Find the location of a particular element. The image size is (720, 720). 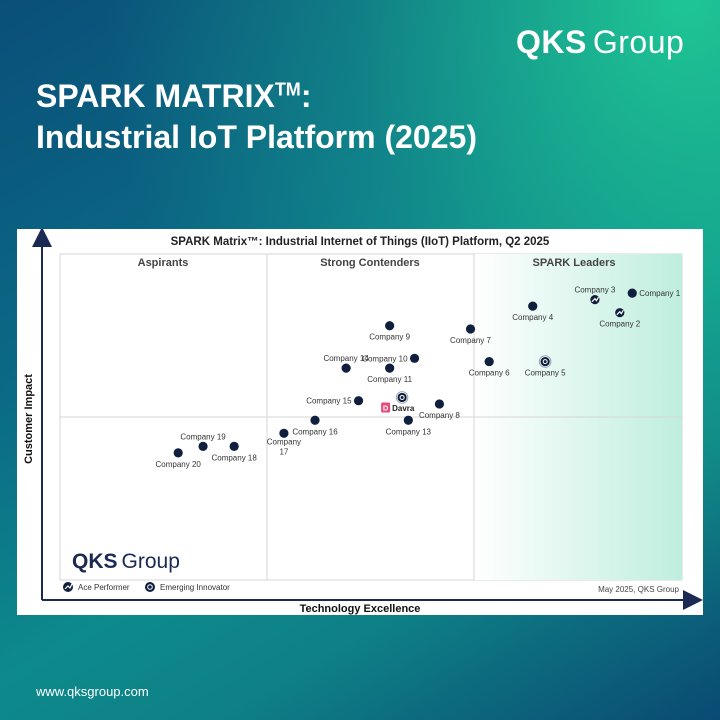

legend-ace-marker is located at coordinates (68, 587).